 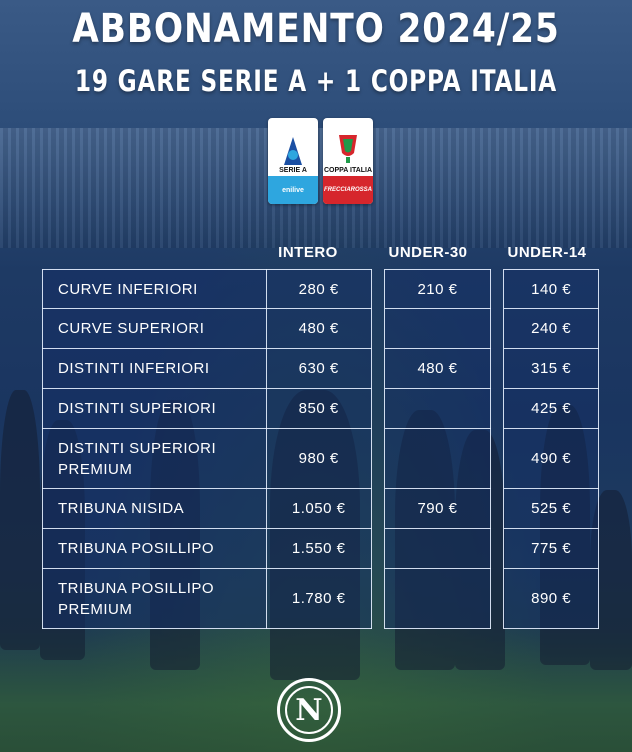 I want to click on sector-label: TRIBUNA POSILLIPO, so click(x=154, y=548).